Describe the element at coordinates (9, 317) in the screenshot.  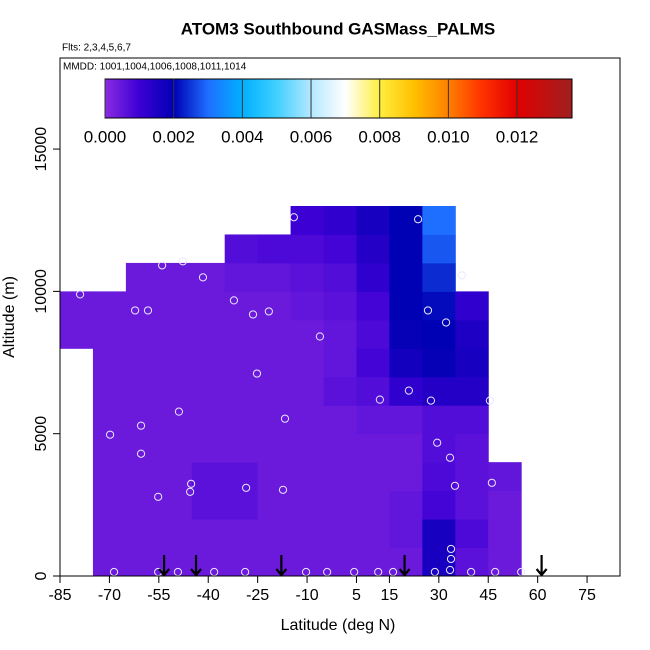
I see `y-axis-title: Altitude (m)` at that location.